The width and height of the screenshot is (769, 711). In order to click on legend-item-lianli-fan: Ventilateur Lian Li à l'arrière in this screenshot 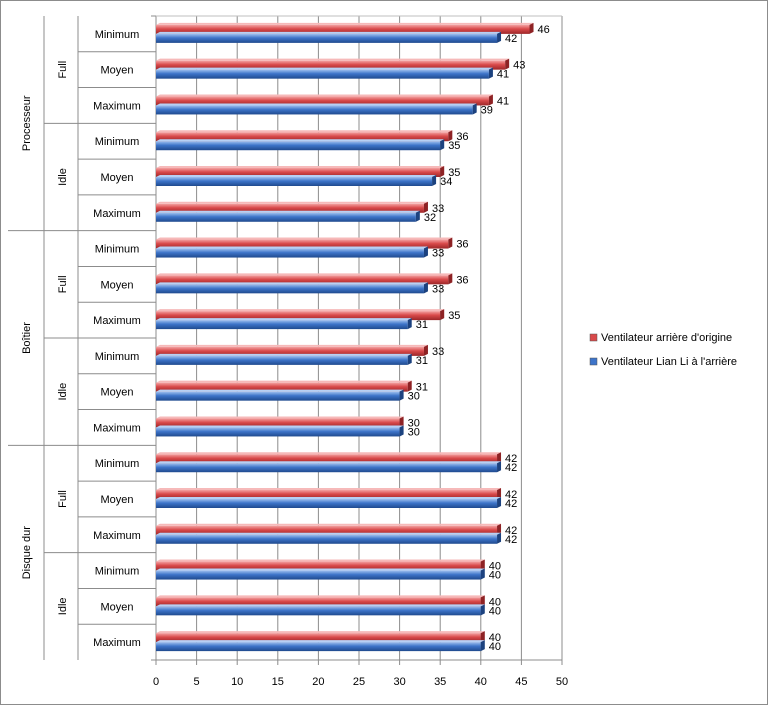, I will do `click(663, 362)`.